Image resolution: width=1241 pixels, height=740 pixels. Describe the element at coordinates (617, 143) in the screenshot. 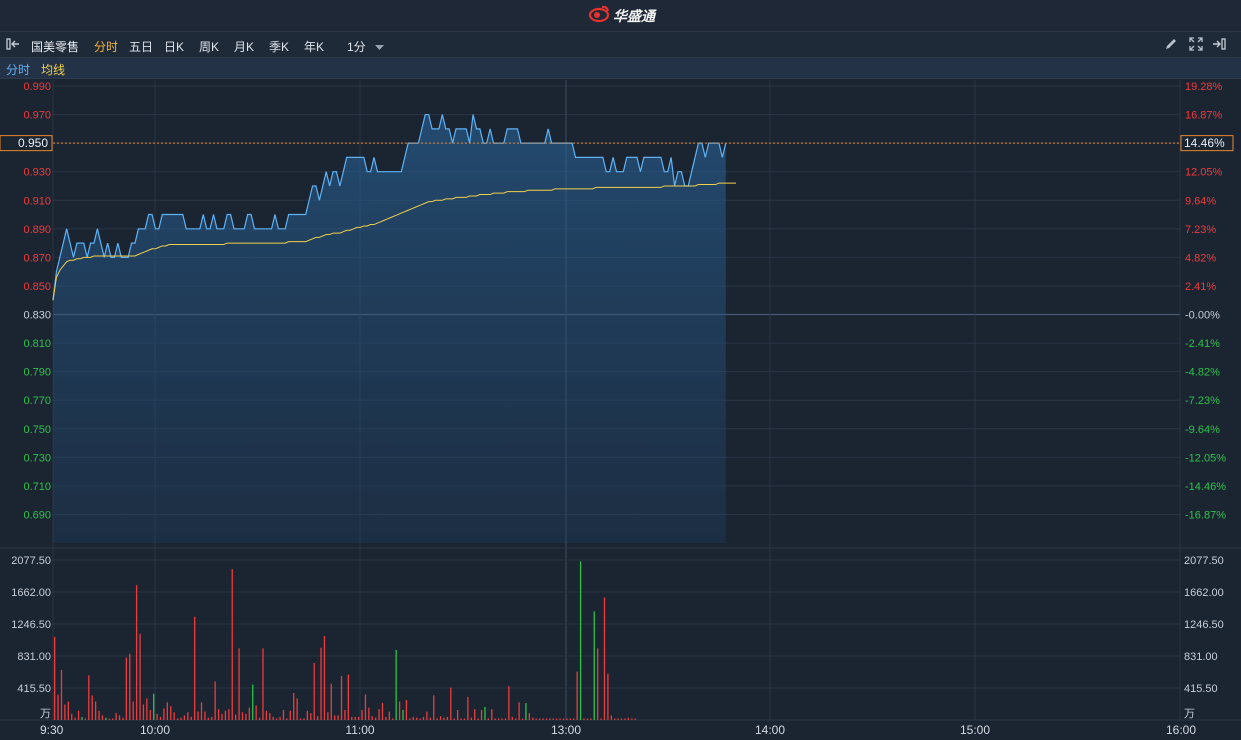

I see `current-price-marker: 0.950 14.46%` at that location.